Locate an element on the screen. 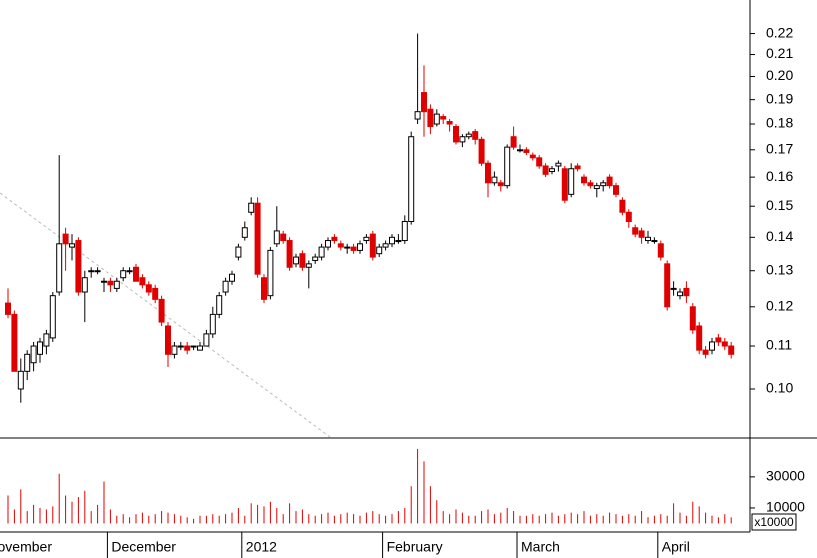 The width and height of the screenshot is (817, 558). y-tick-label: 0.22 is located at coordinates (779, 32).